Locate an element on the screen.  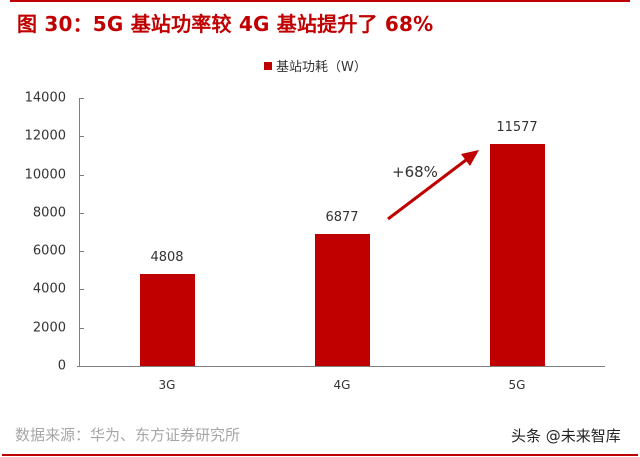
bar-4g is located at coordinates (342, 300).